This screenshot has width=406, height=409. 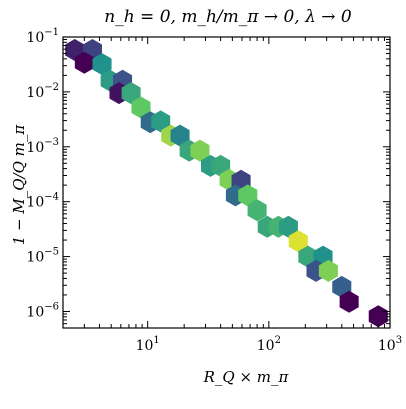 What do you see at coordinates (19, 185) in the screenshot?
I see `y-axis-label: 1 − M_Q/Q m_π` at bounding box center [19, 185].